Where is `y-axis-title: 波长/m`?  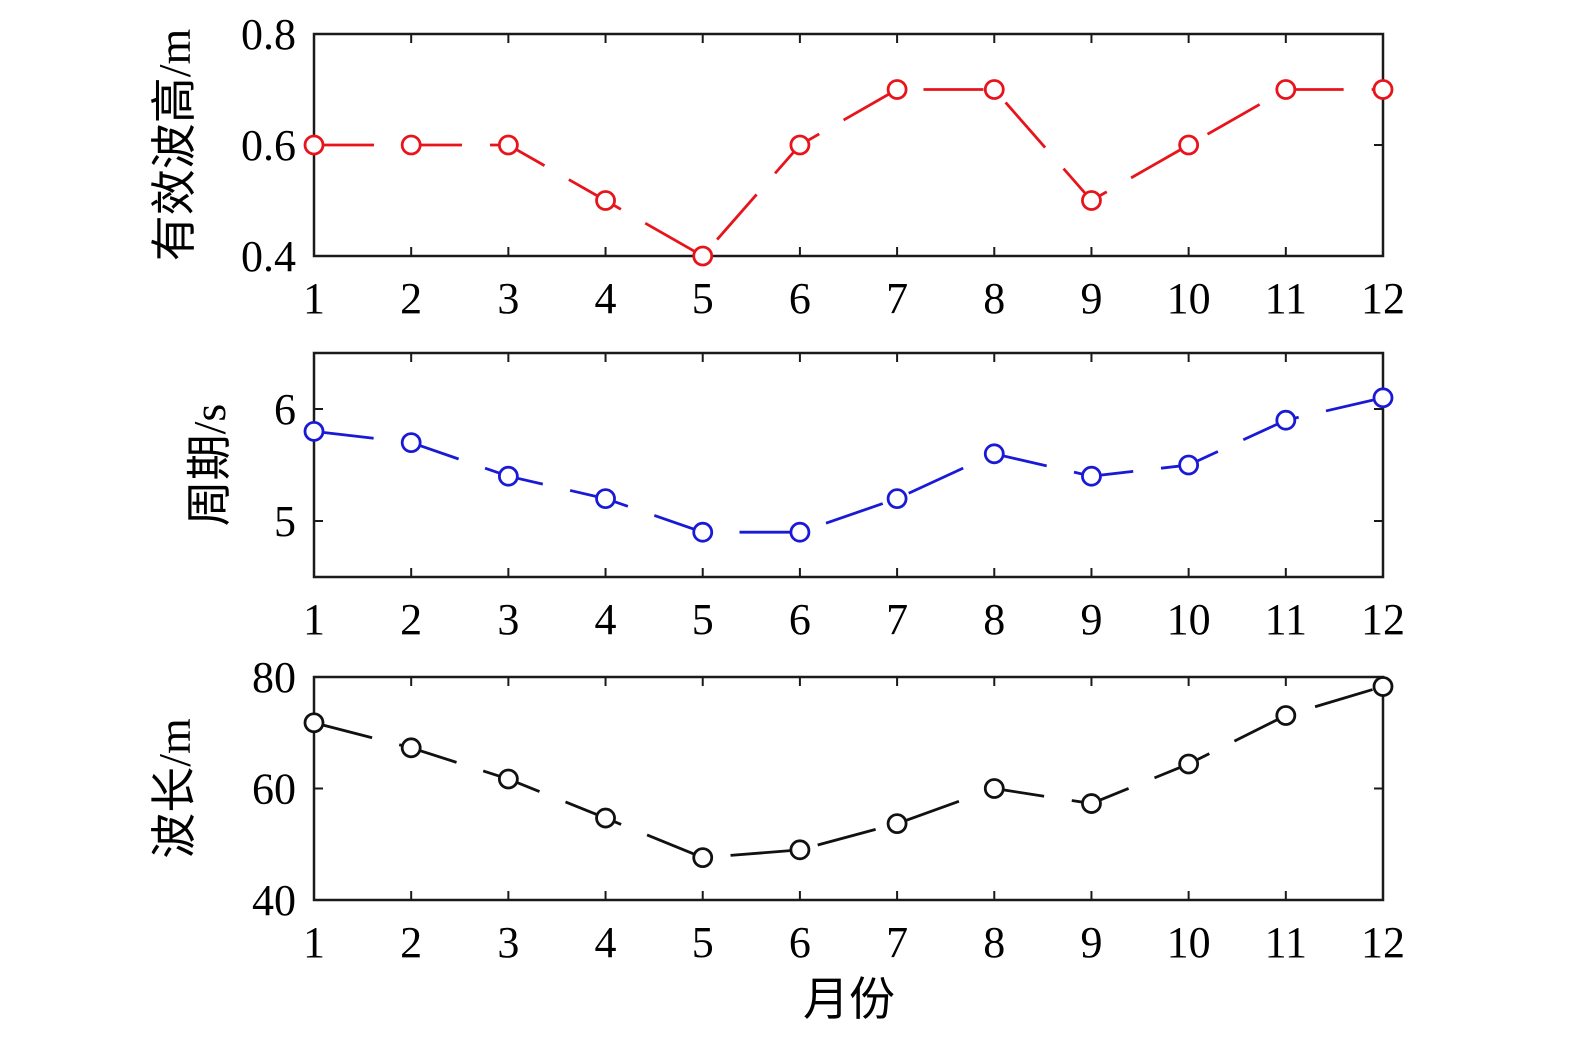
y-axis-title: 波长/m is located at coordinates (174, 788).